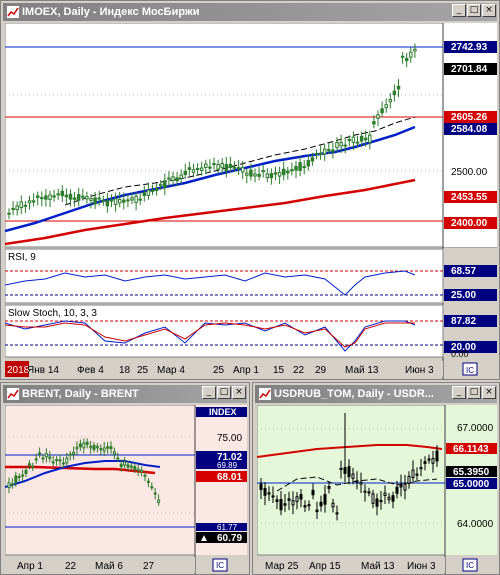 The image size is (500, 575). I want to click on stoch-level: 20.00, so click(463, 347).